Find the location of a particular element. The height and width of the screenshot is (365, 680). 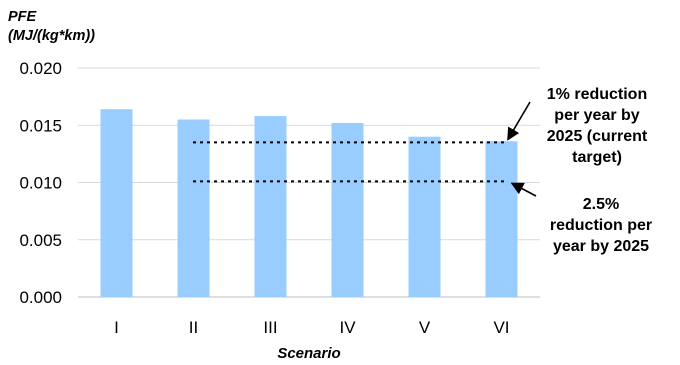

x-tick-label: III is located at coordinates (270, 327).